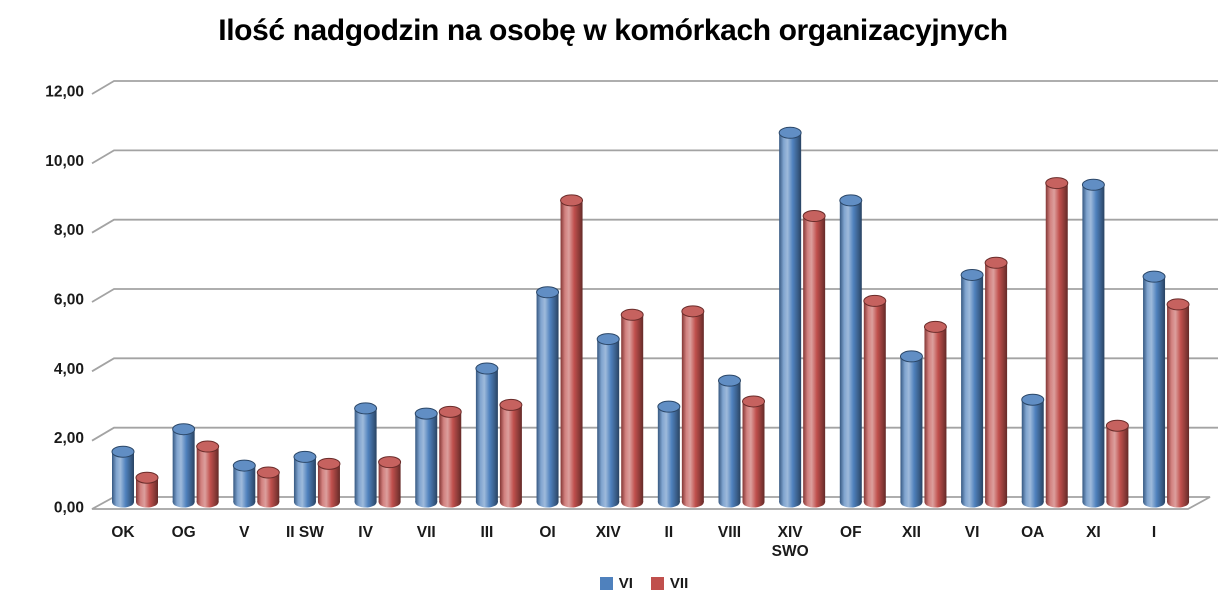  What do you see at coordinates (729, 380) in the screenshot?
I see `bar-top-VI-VIII` at bounding box center [729, 380].